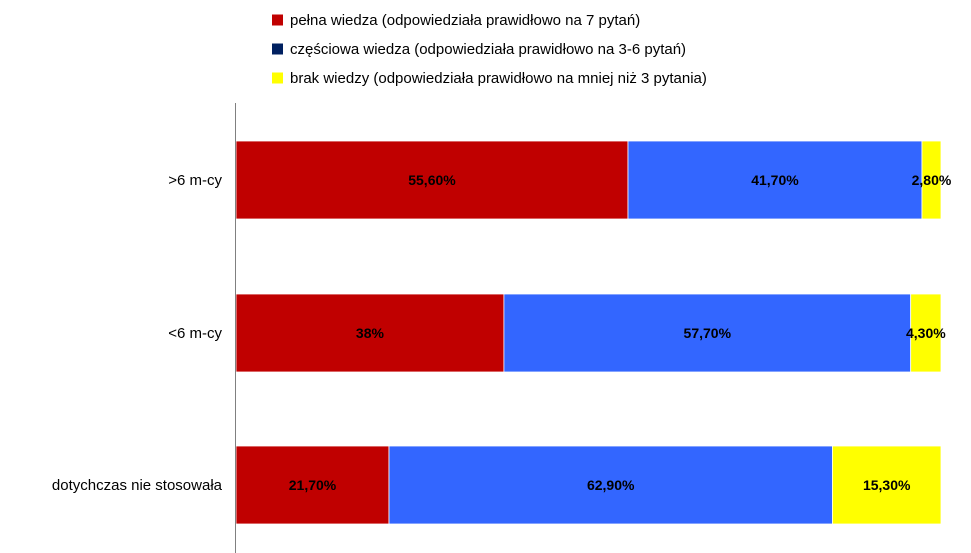 The height and width of the screenshot is (553, 971). I want to click on data-label-2-3: 4,30%, so click(926, 333).